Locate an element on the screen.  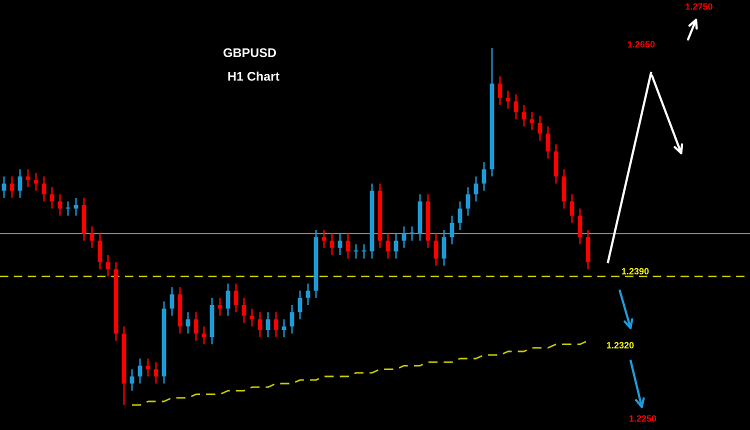
text: 1.2320 is located at coordinates (620, 345).